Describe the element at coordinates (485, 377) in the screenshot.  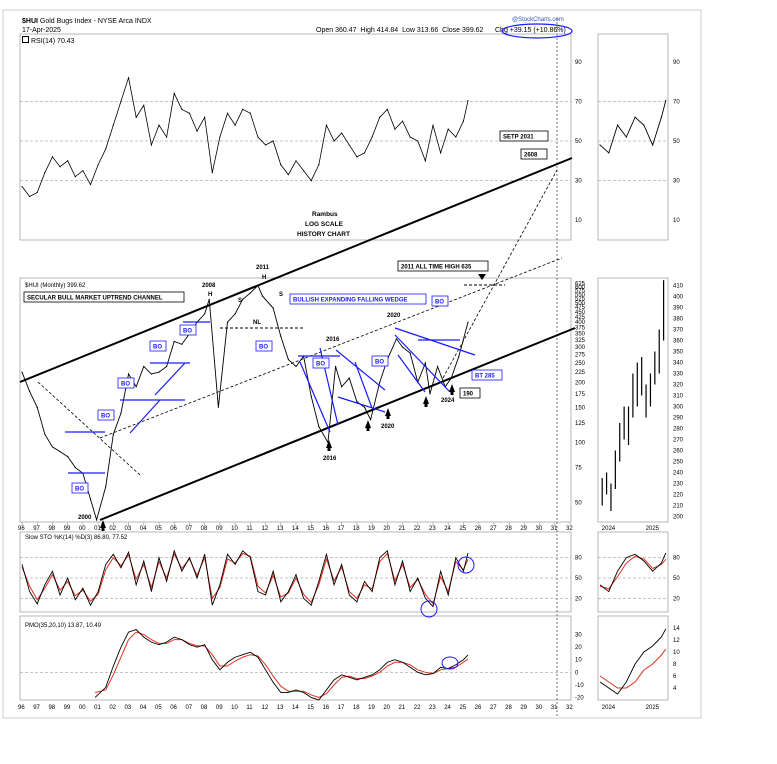
I see `bt-label: BT 285` at that location.